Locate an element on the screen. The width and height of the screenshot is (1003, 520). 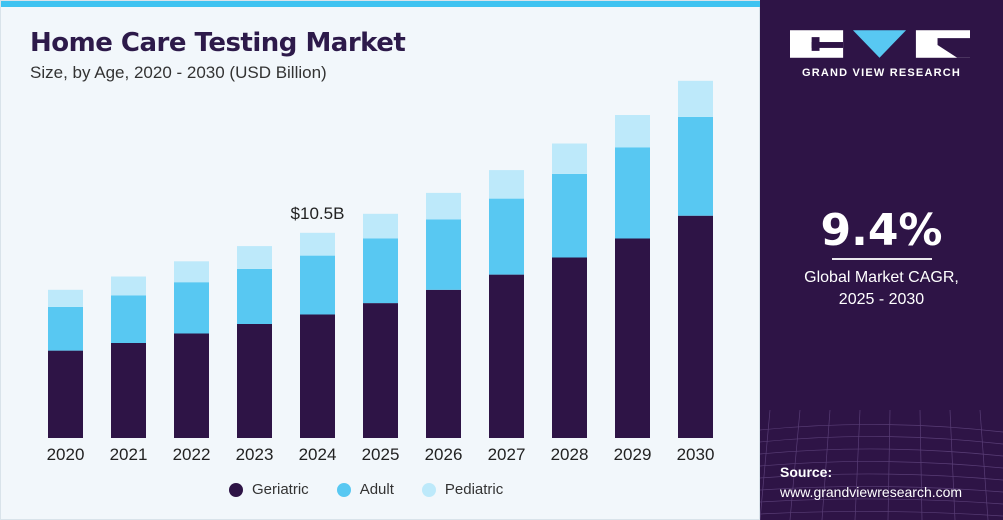
x-tick-label: 2025 is located at coordinates (381, 454).